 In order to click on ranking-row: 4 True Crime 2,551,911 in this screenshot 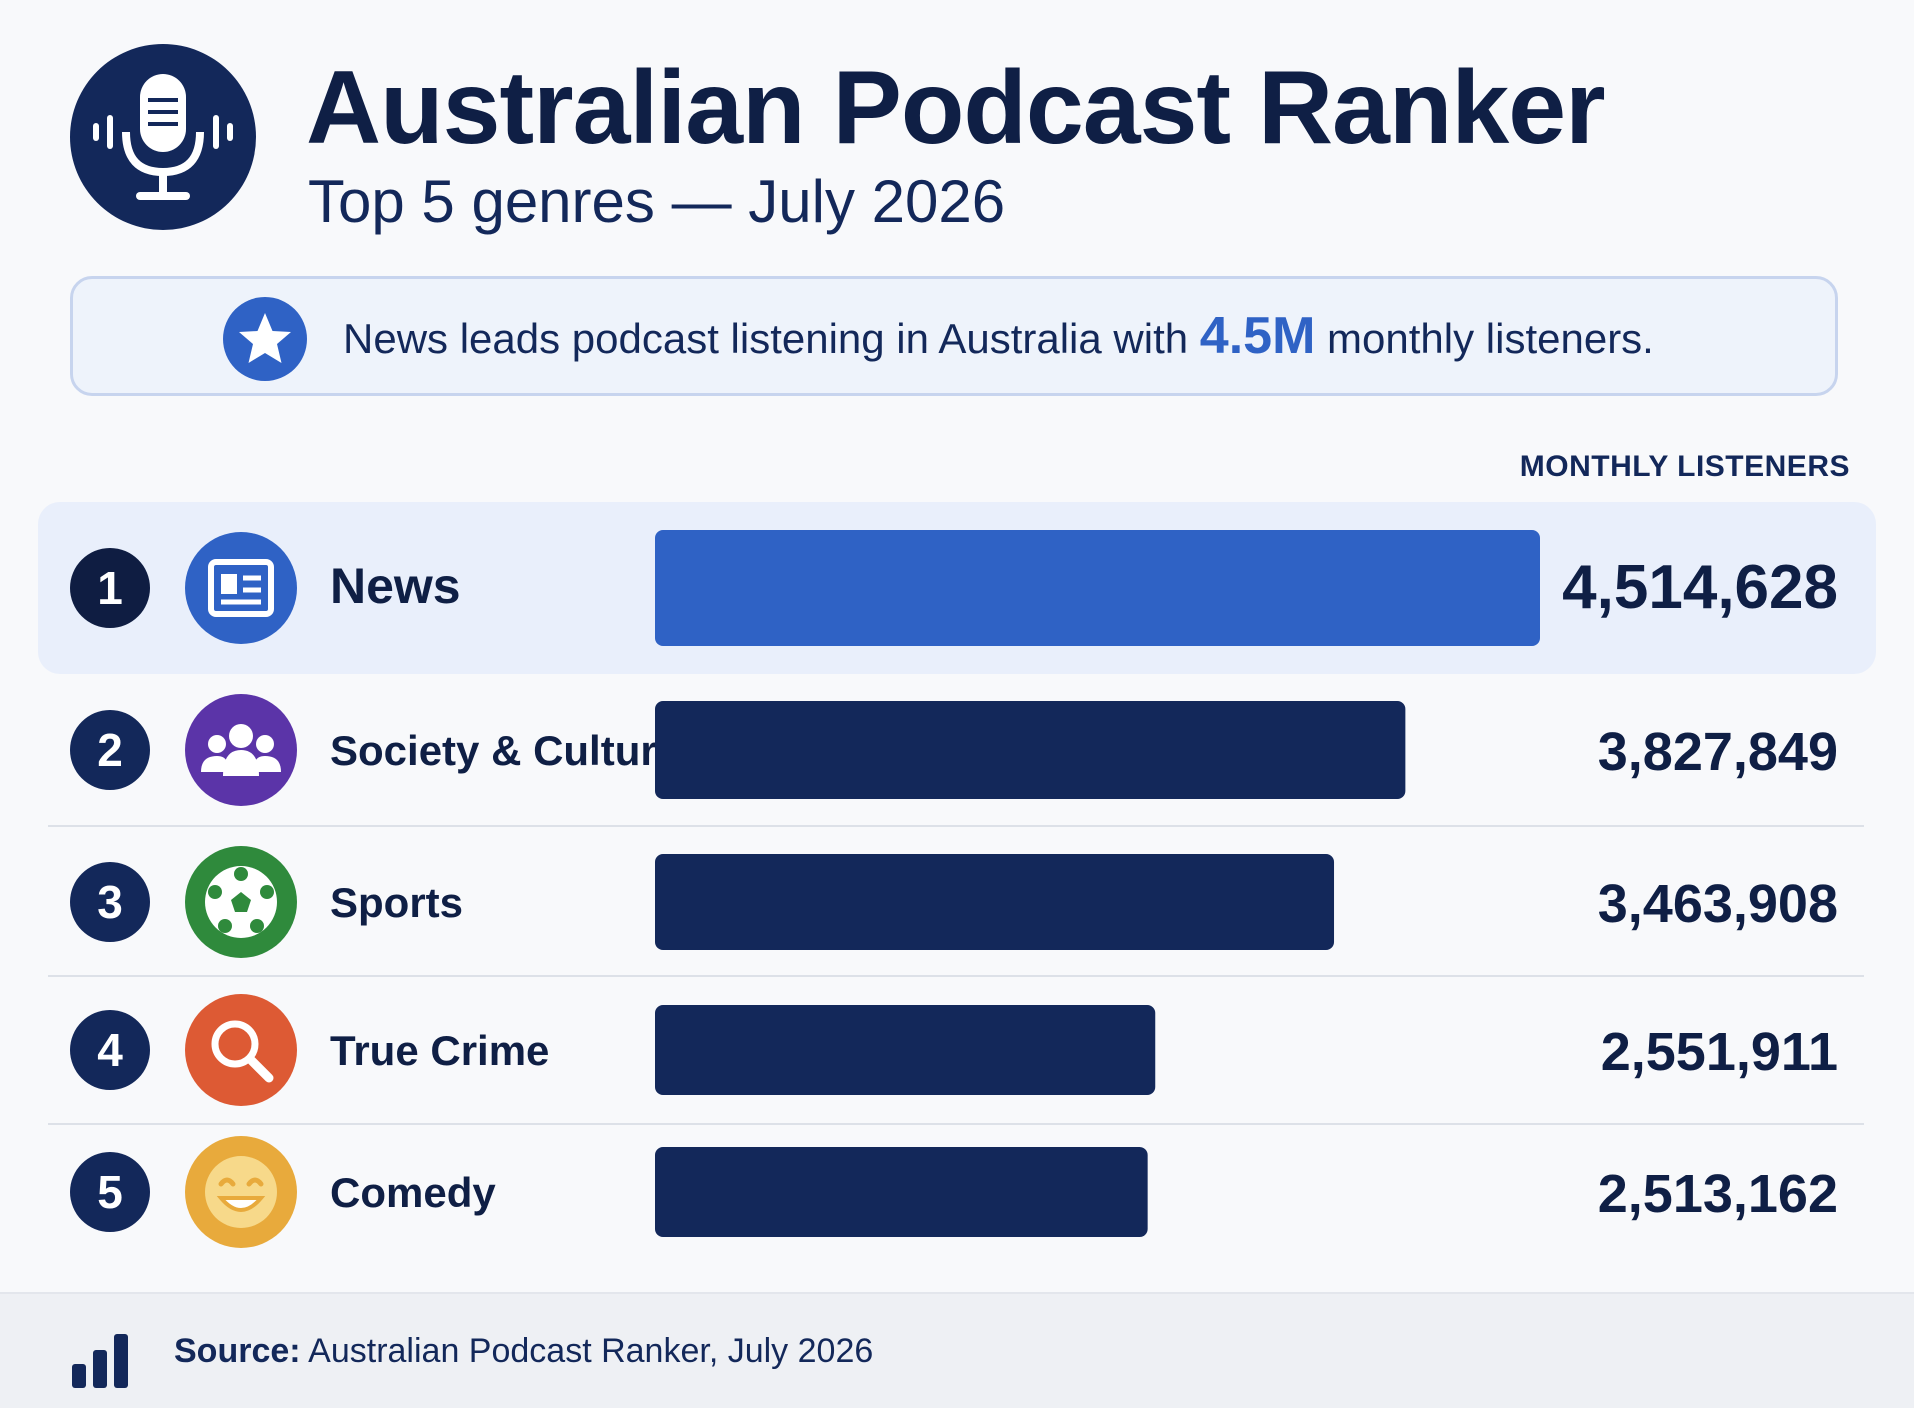, I will do `click(954, 1050)`.